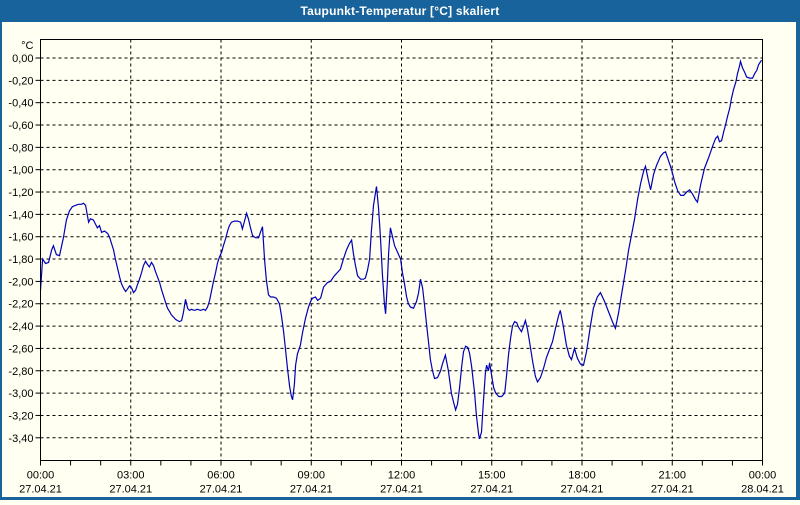 Image resolution: width=800 pixels, height=505 pixels. I want to click on y-axis-unit-label: °C, so click(27, 46).